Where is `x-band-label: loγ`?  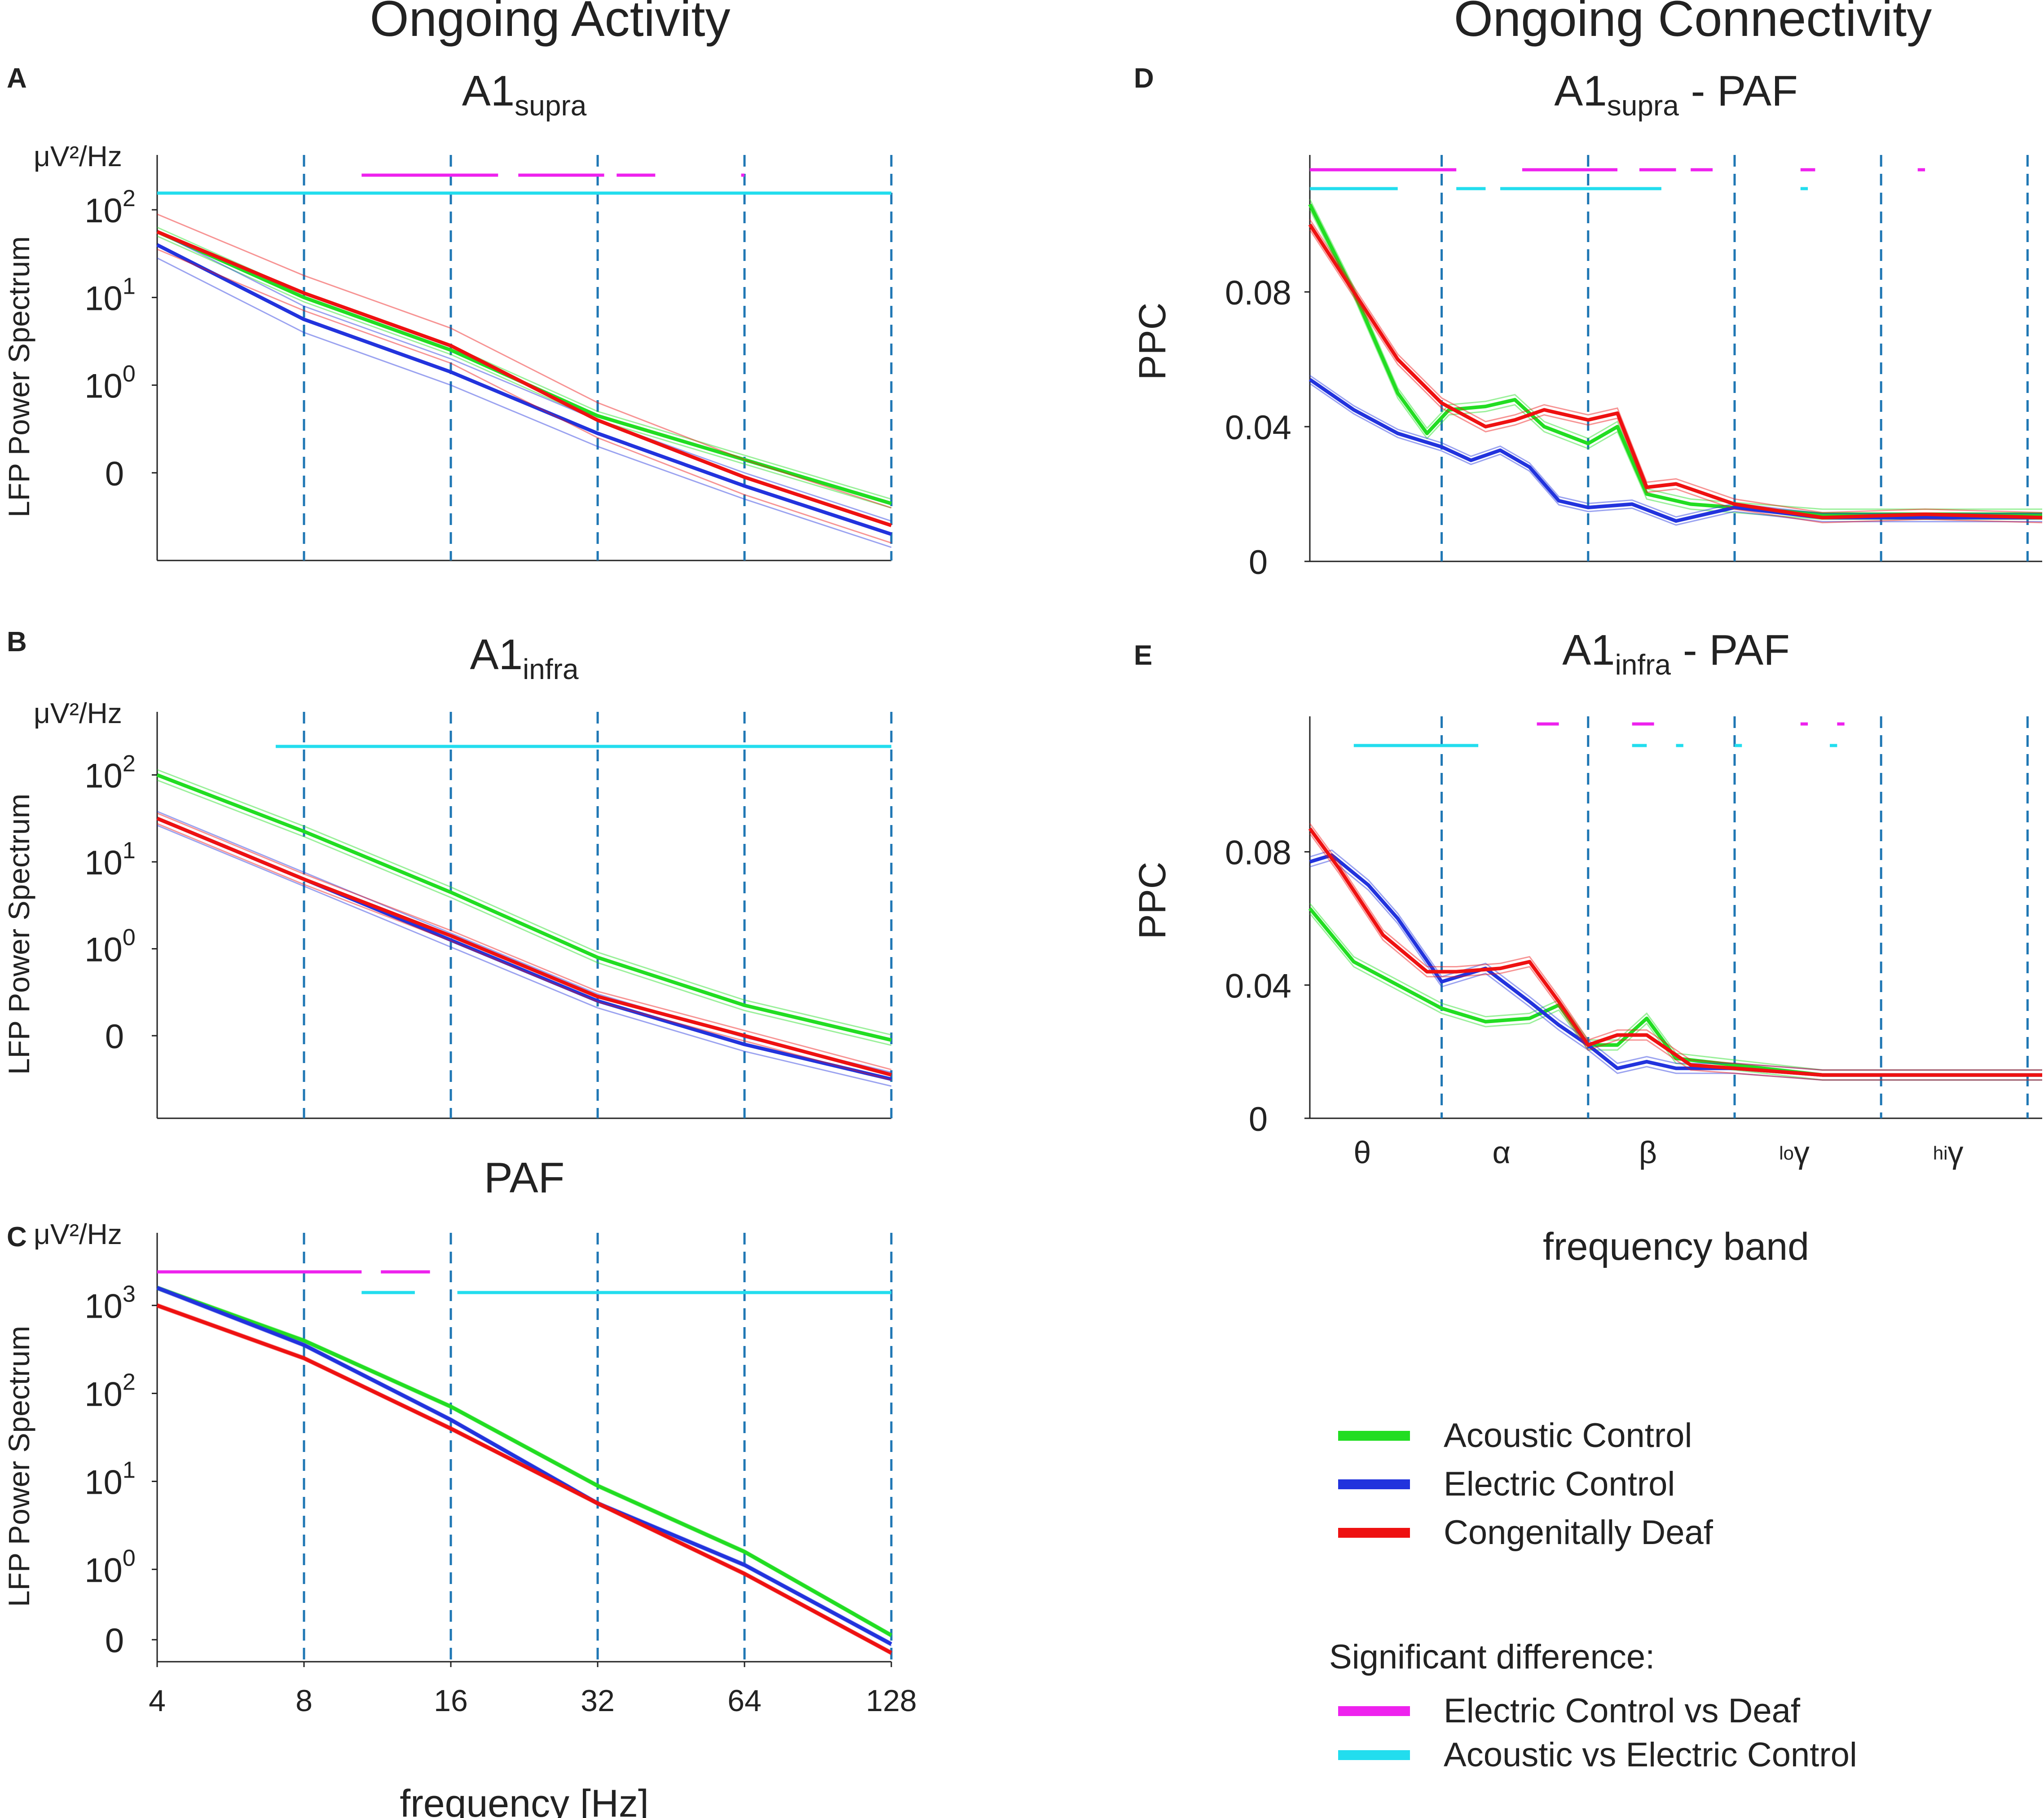
x-band-label: loγ is located at coordinates (1794, 1152).